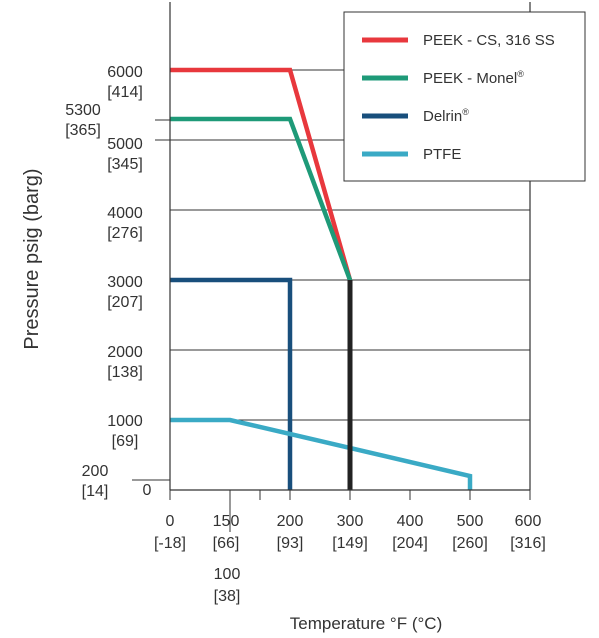  Describe the element at coordinates (95, 471) in the screenshot. I see `y-tick-label-200: 200` at that location.